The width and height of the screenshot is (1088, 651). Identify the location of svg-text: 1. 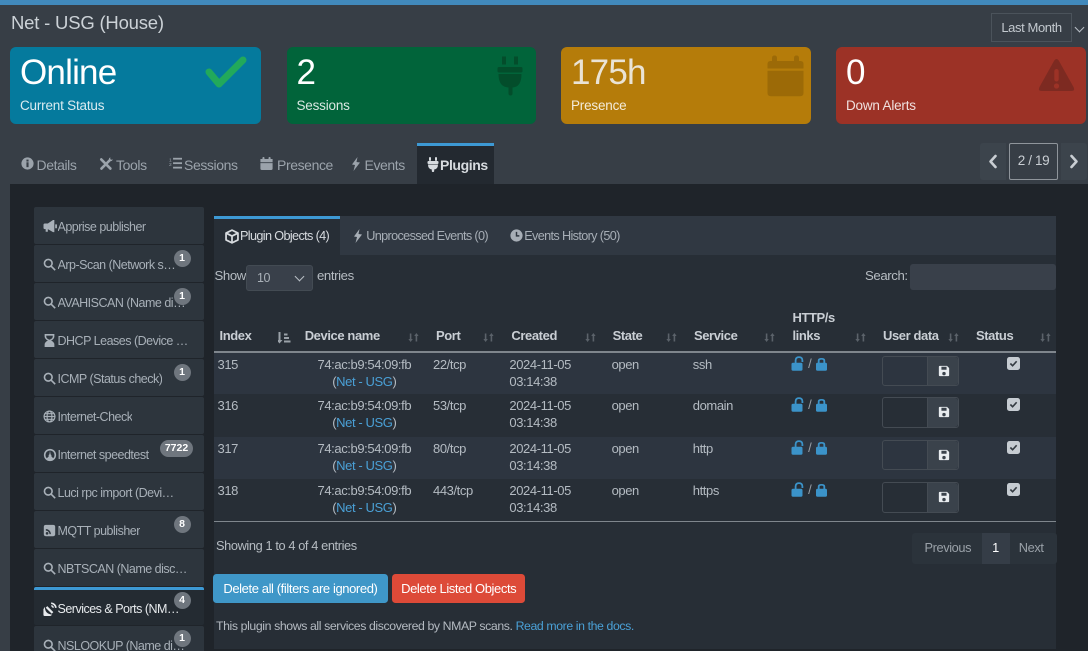
(170, 160).